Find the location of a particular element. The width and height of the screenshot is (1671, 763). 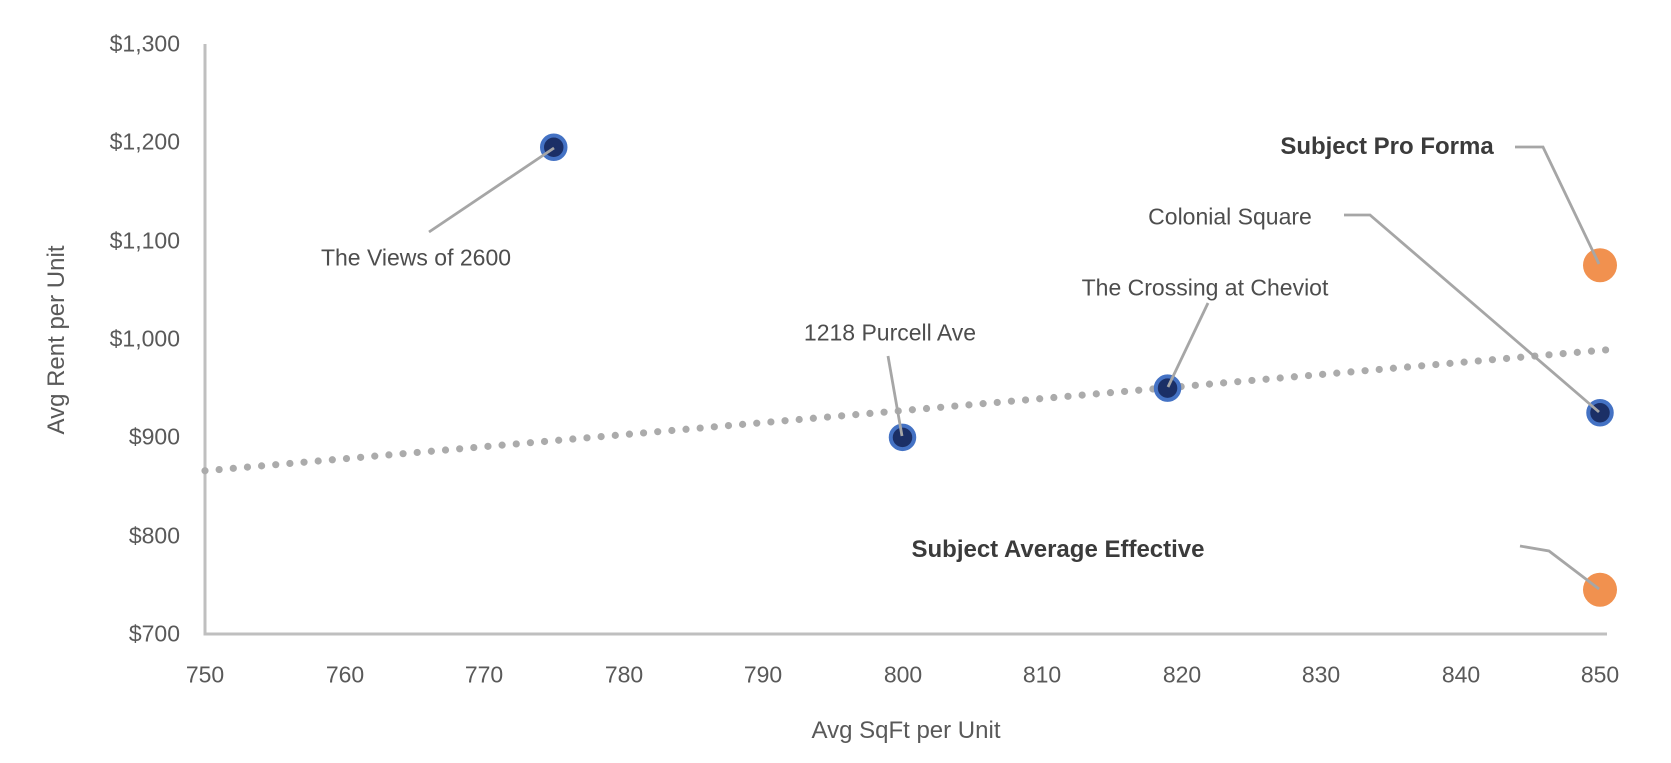

y-tick-label: $1,100 is located at coordinates (144, 240).